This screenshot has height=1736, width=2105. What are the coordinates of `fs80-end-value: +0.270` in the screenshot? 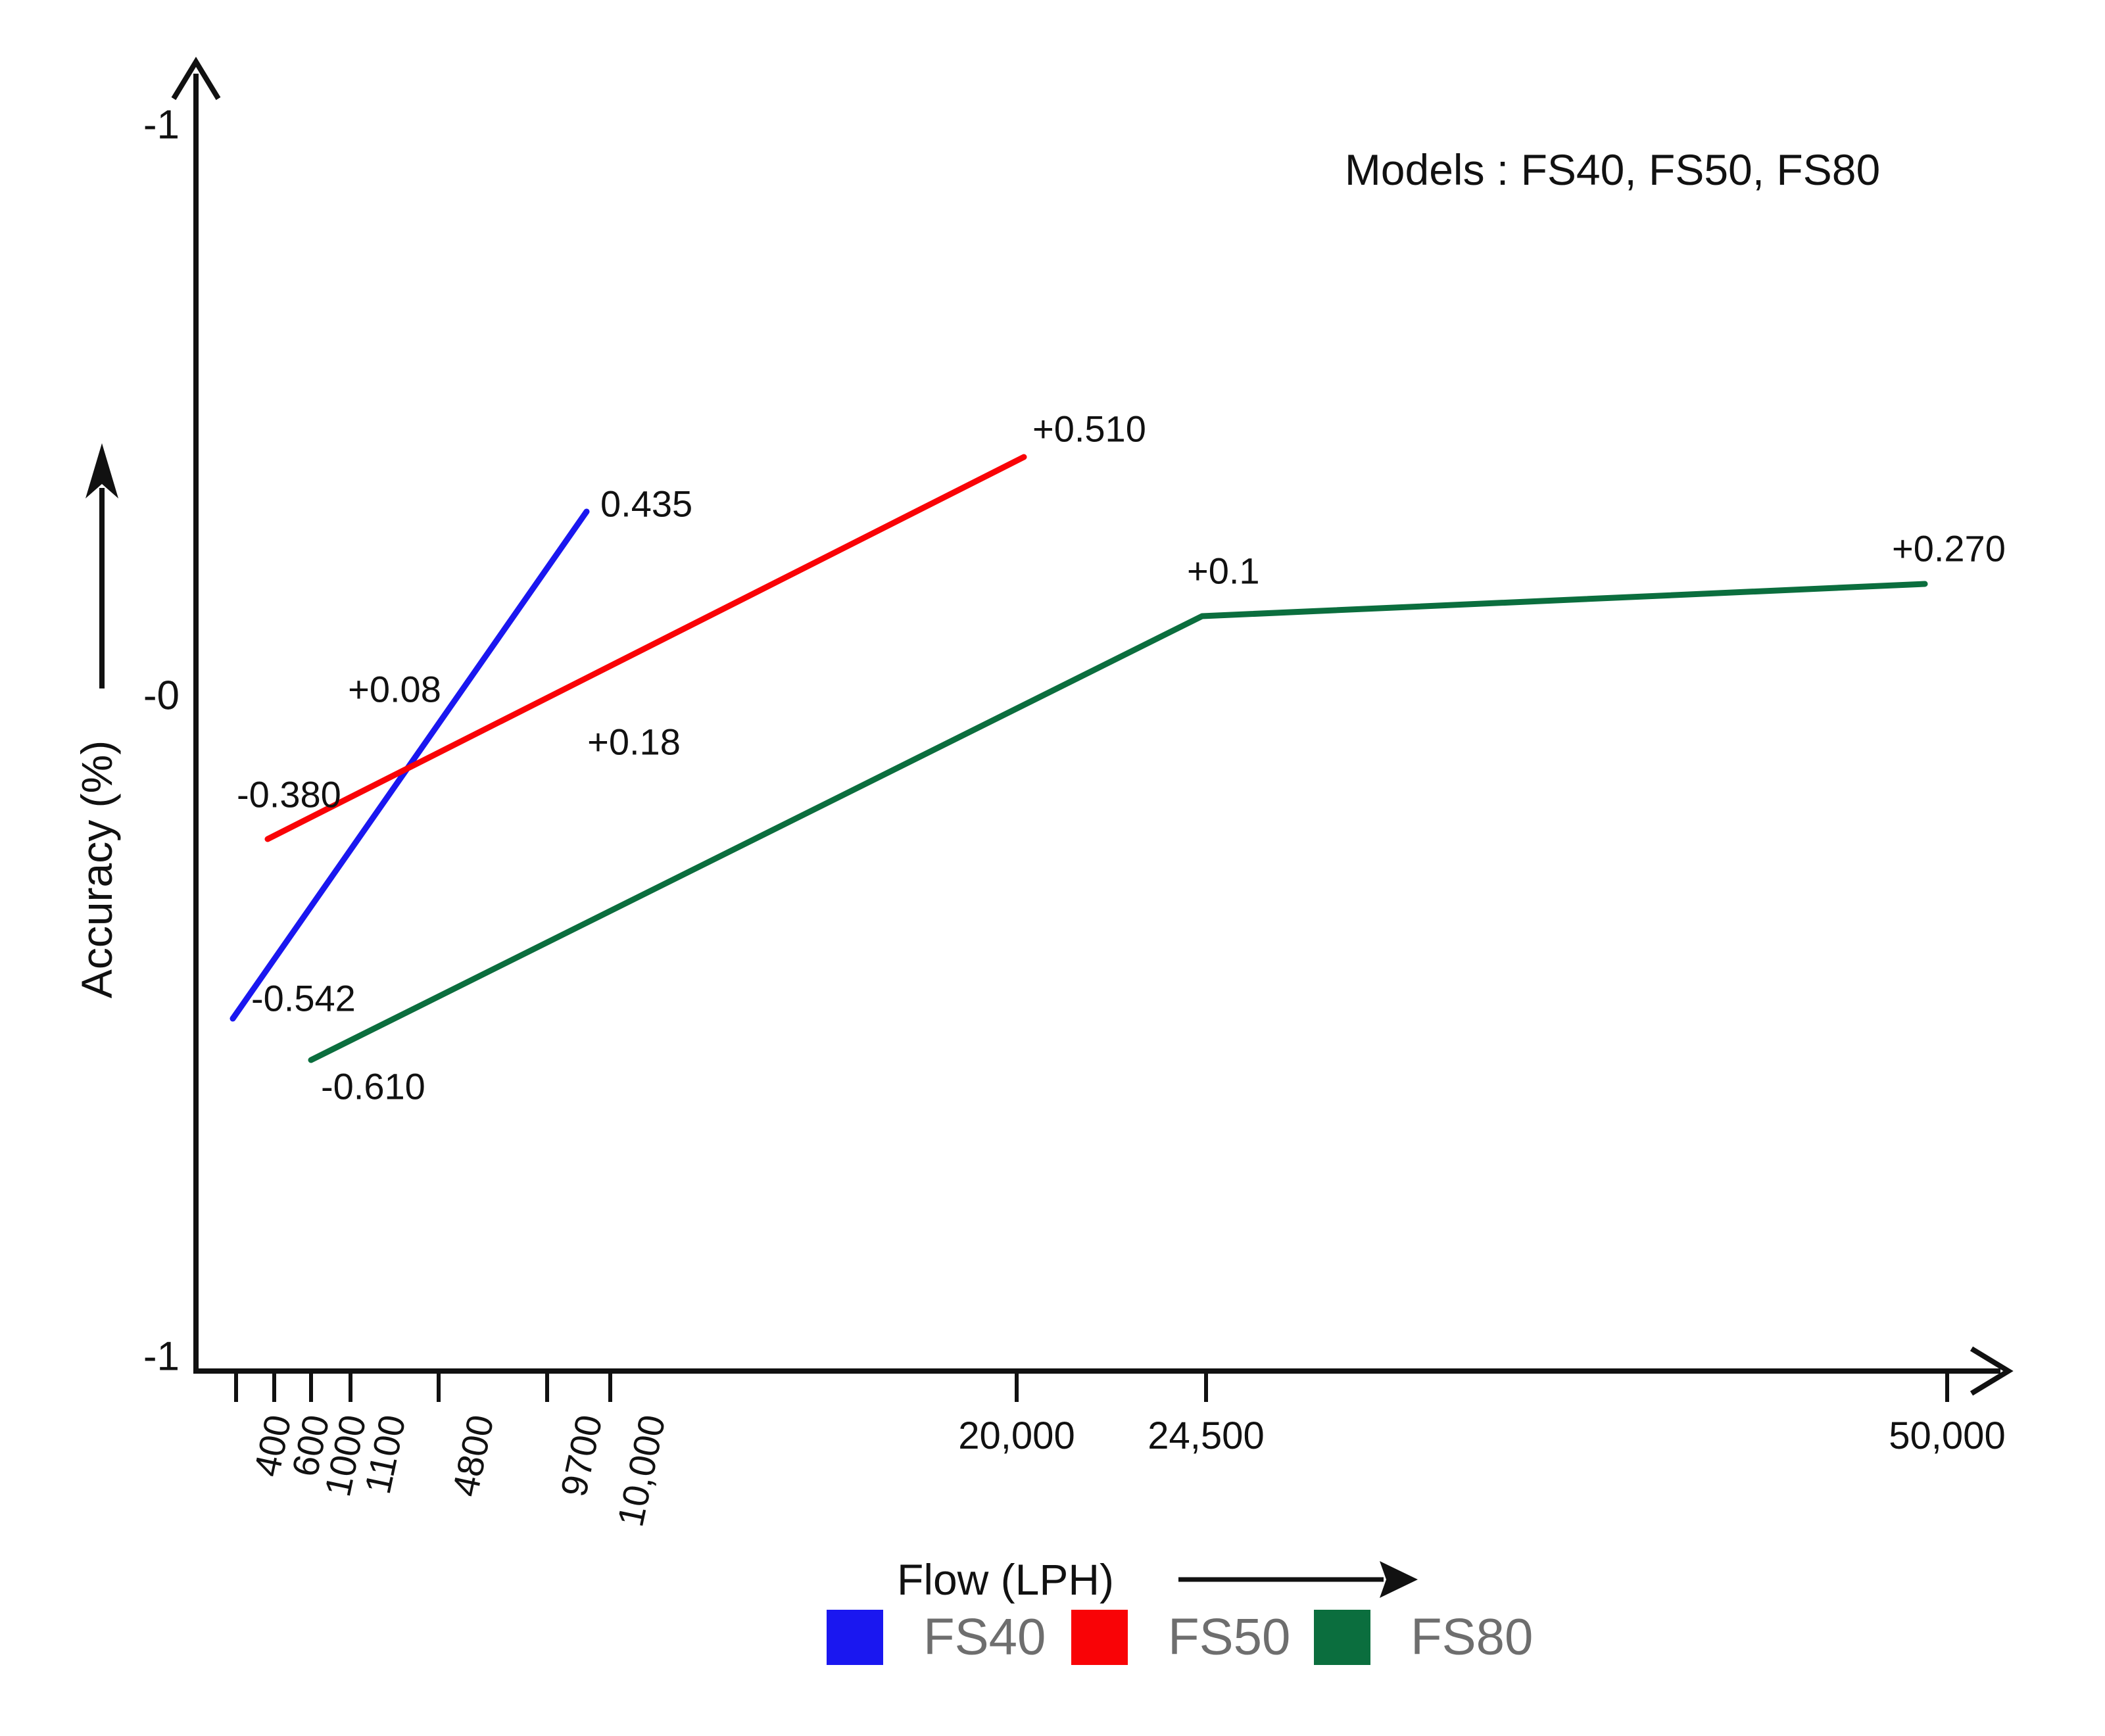 It's located at (1949, 548).